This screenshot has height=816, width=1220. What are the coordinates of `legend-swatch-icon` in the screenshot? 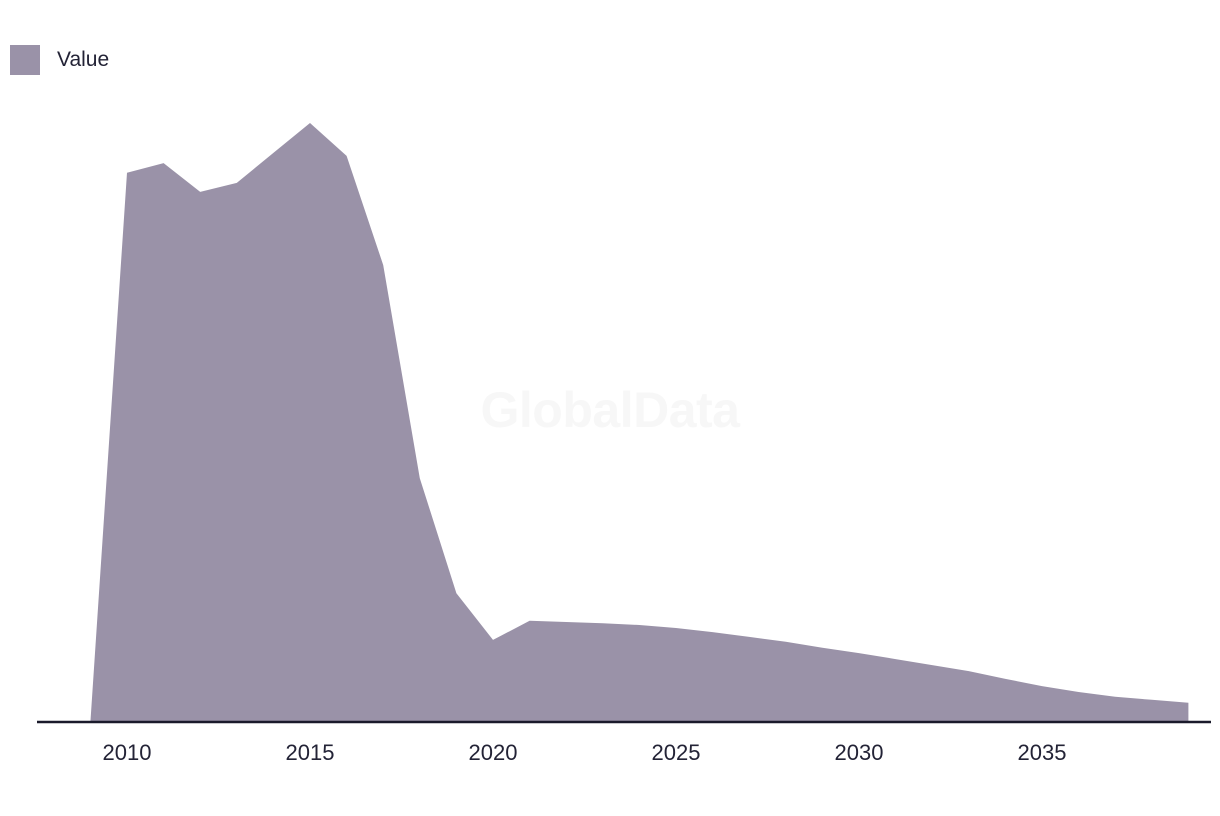 It's located at (25, 60).